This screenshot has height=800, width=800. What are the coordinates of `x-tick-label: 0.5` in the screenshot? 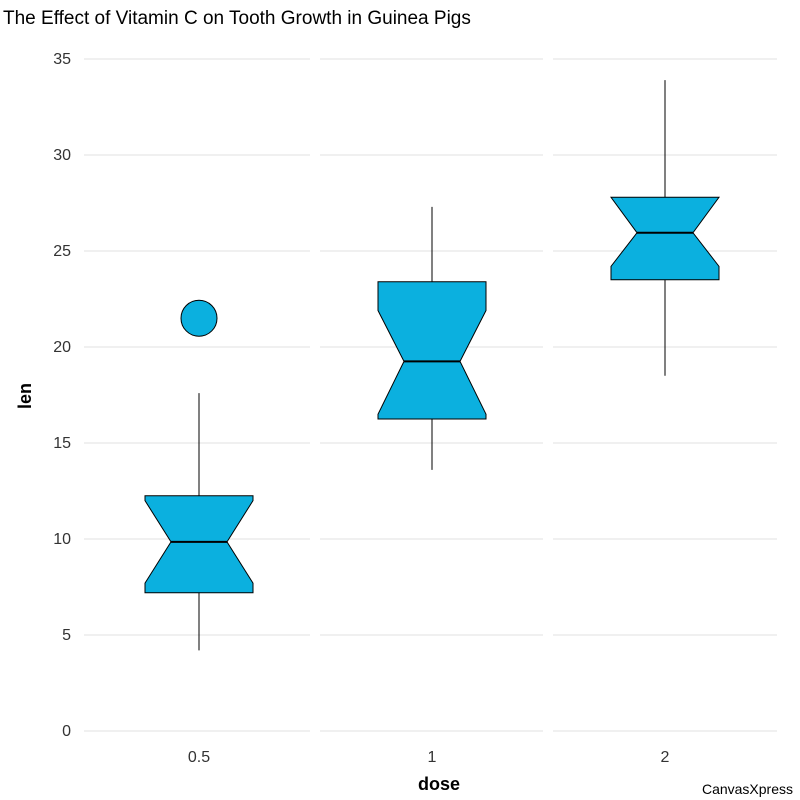 It's located at (199, 757).